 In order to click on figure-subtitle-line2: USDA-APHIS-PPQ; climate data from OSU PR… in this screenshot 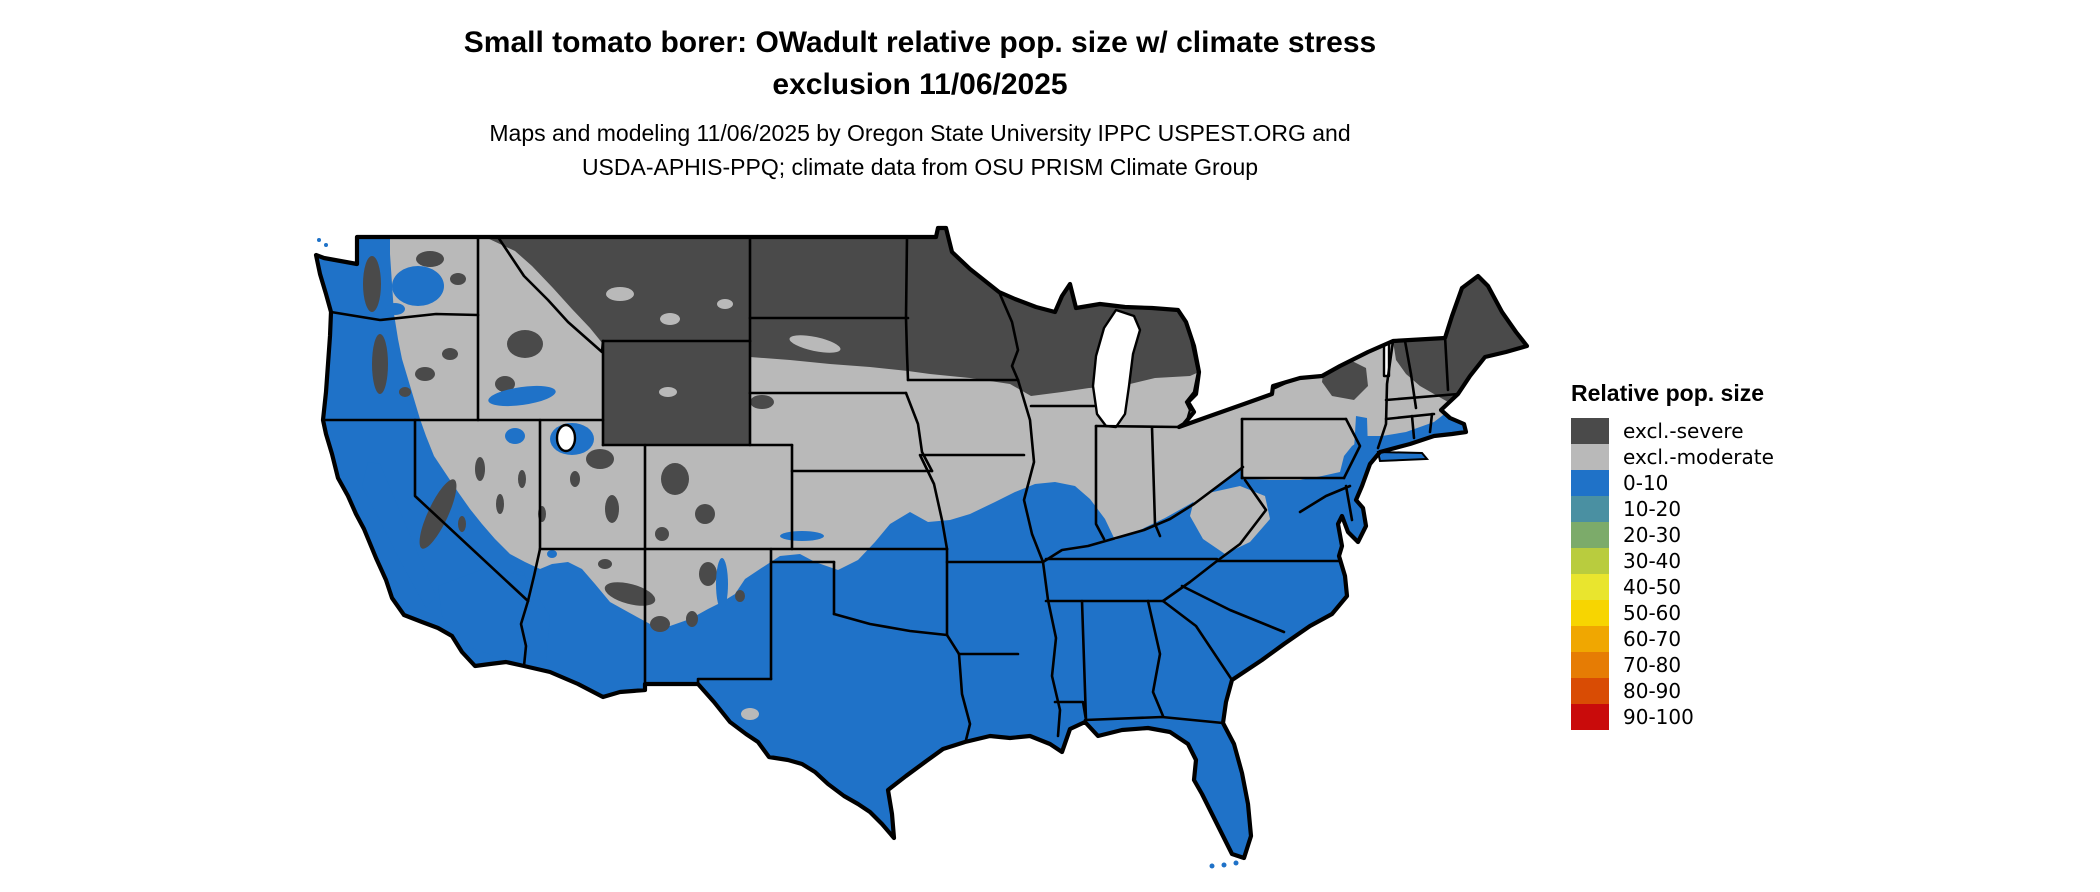, I will do `click(920, 167)`.